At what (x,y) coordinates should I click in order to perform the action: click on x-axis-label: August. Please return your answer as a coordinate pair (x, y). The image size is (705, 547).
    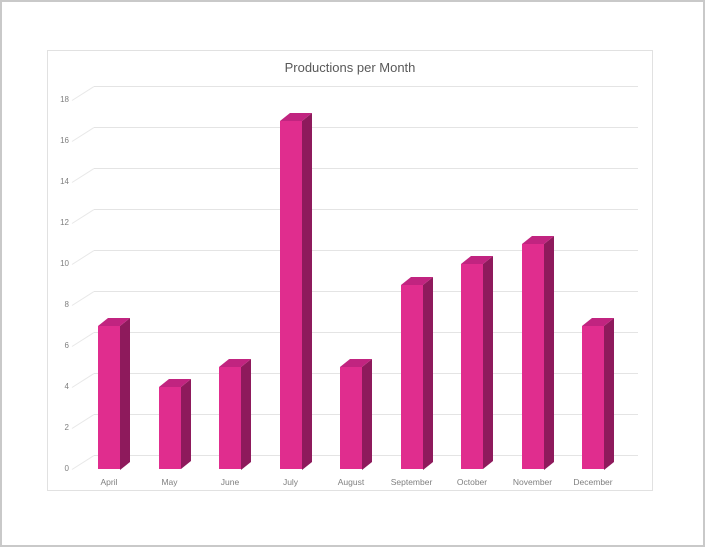
    Looking at the image, I should click on (351, 482).